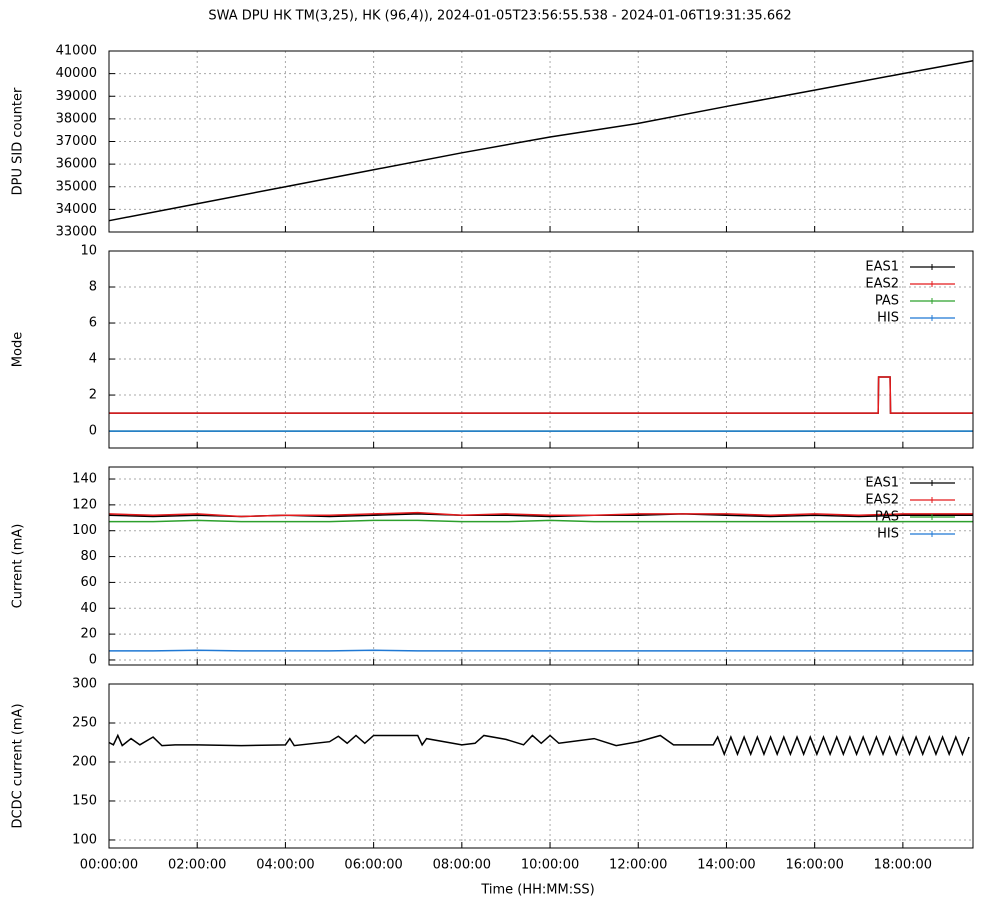 Image resolution: width=1000 pixels, height=900 pixels. What do you see at coordinates (84, 722) in the screenshot?
I see `y-tick-label: 250` at bounding box center [84, 722].